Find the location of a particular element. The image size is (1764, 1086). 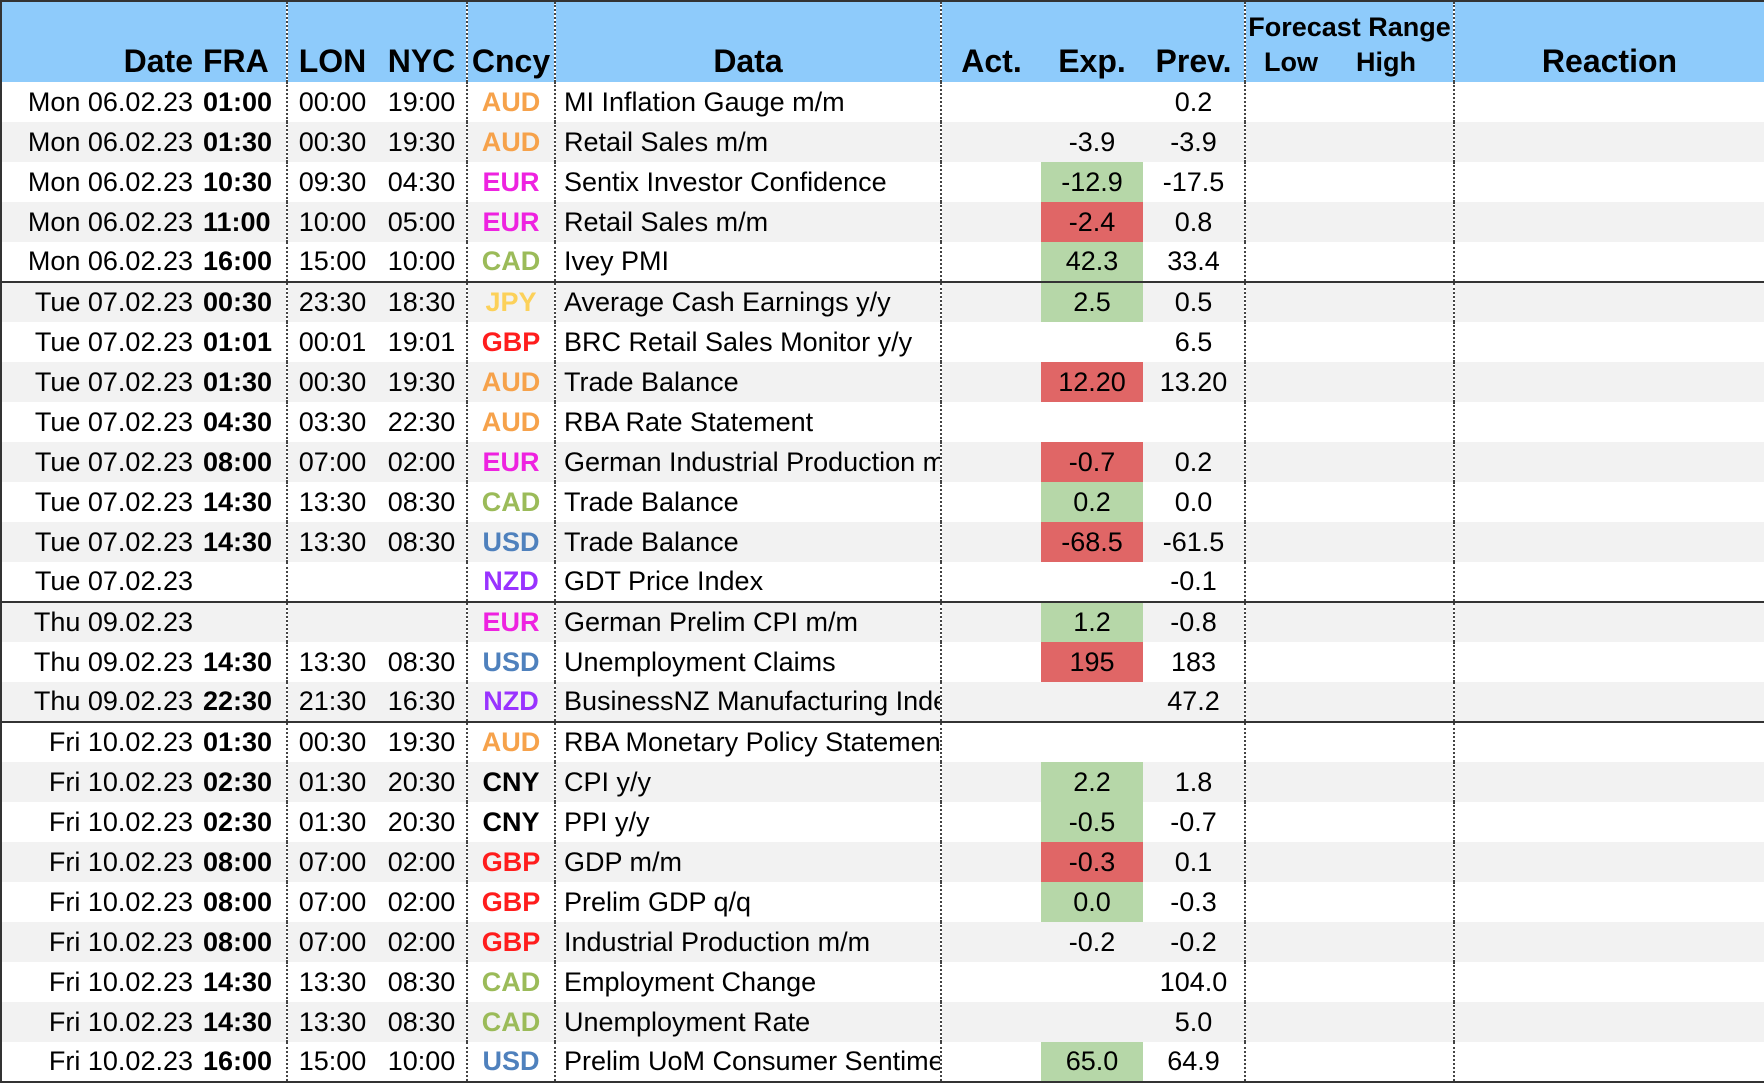

cell-lon-time: 07:00 is located at coordinates (332, 862).